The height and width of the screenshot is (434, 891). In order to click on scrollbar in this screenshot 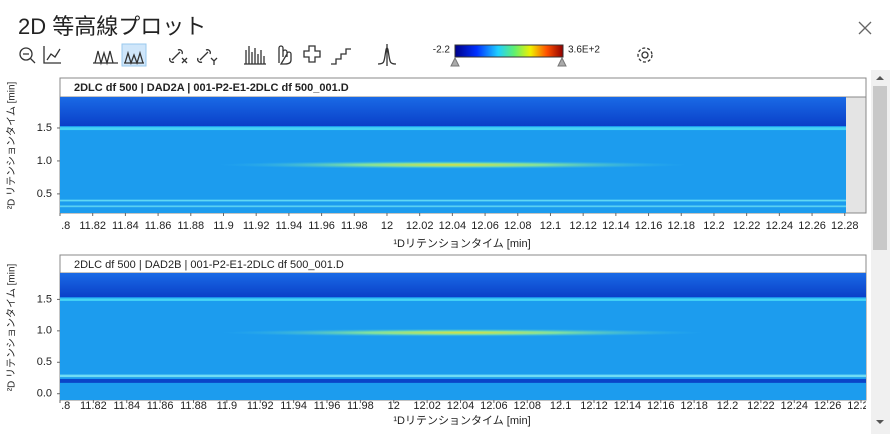, I will do `click(880, 252)`.